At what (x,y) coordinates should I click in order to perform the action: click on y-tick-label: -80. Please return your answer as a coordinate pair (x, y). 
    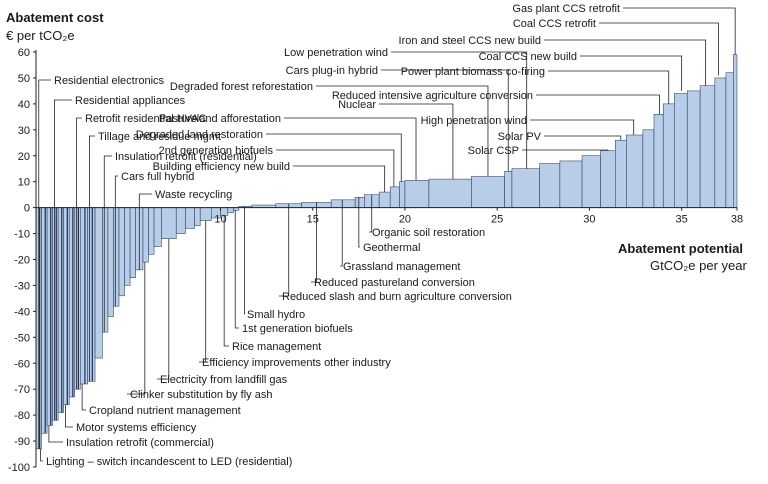
    Looking at the image, I should click on (22, 416).